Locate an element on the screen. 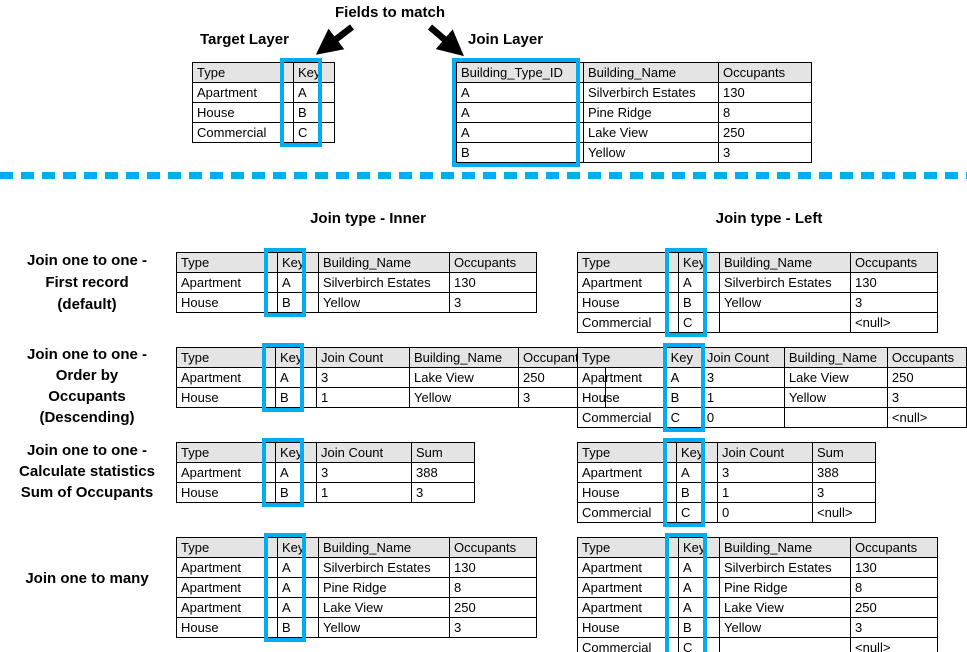 The image size is (967, 652). table-row: Apartment A Pine Ridge 8 is located at coordinates (356, 587).